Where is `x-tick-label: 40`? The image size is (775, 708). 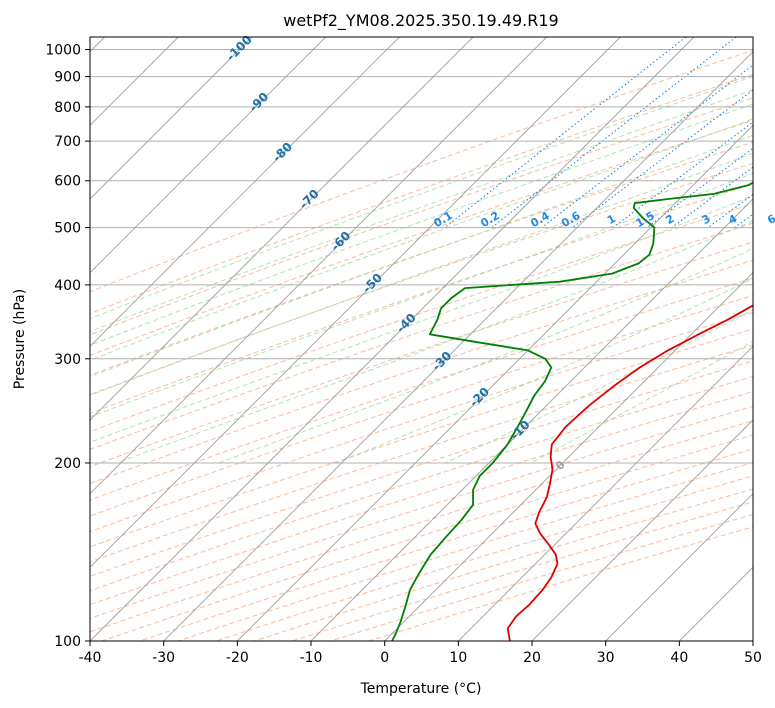 x-tick-label: 40 is located at coordinates (679, 658).